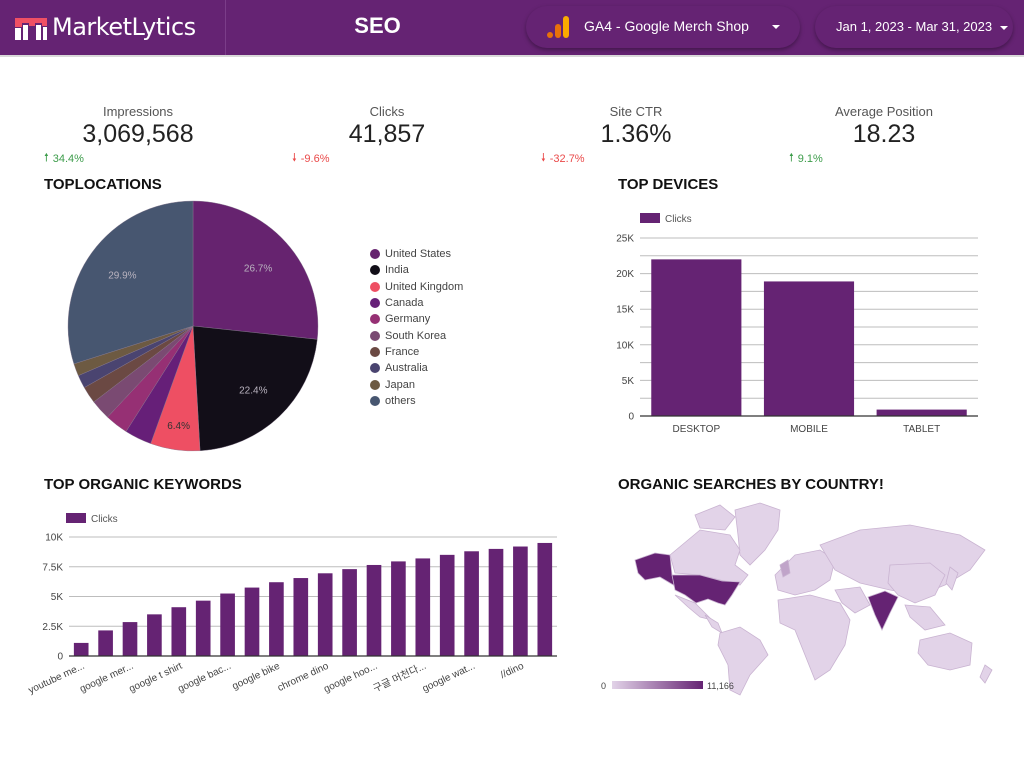 The height and width of the screenshot is (767, 1024). Describe the element at coordinates (916, 583) in the screenshot. I see `country-china` at that location.